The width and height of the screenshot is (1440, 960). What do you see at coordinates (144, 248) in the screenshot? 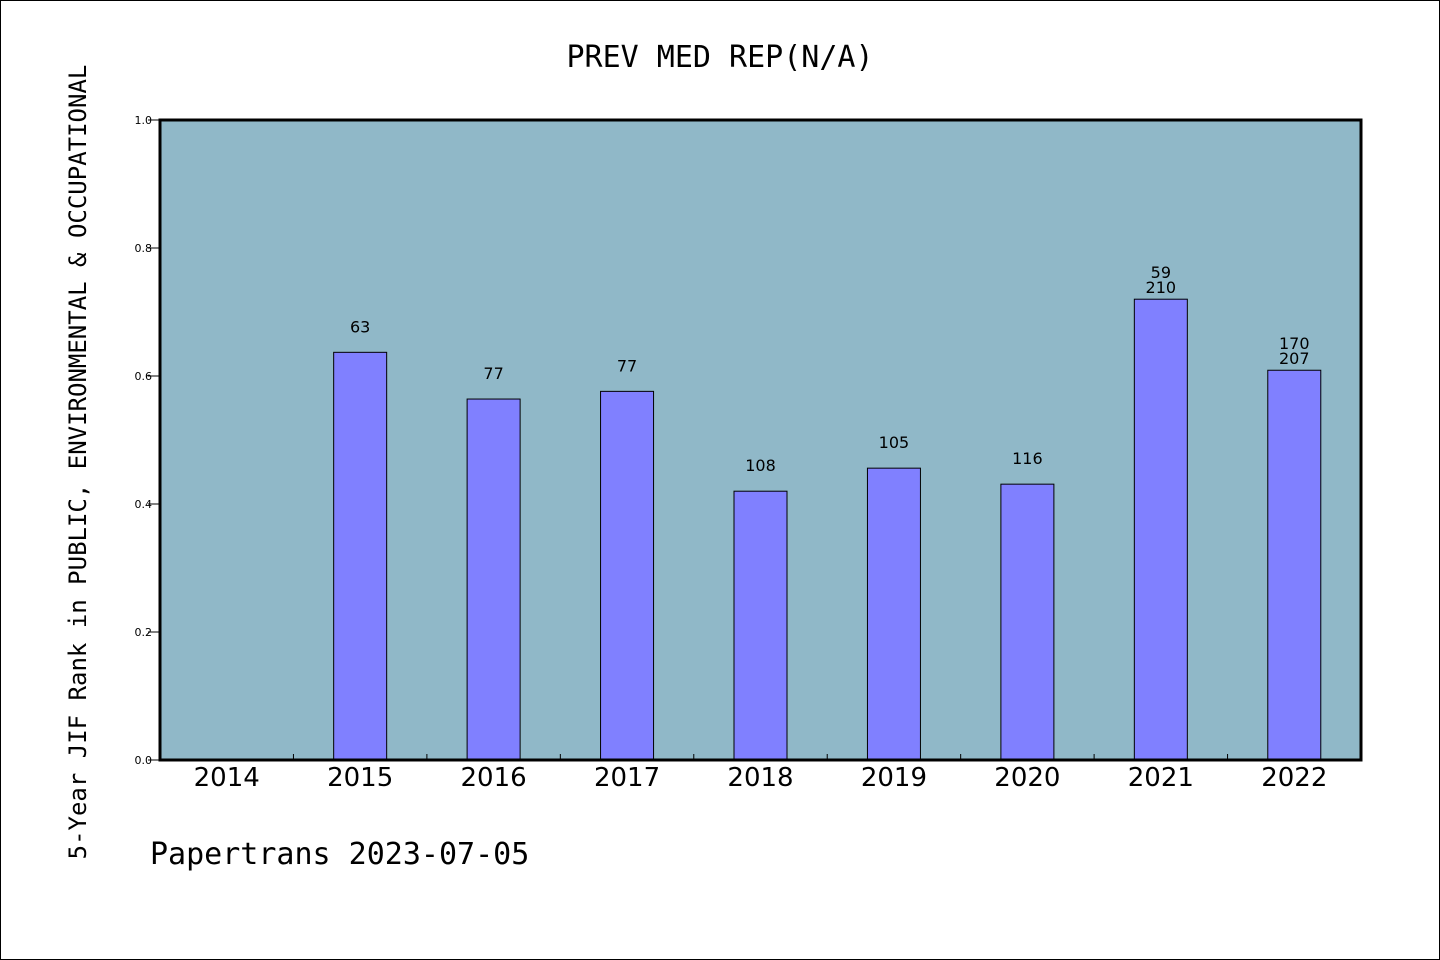
I see `y-tick-label: 0.8` at bounding box center [144, 248].